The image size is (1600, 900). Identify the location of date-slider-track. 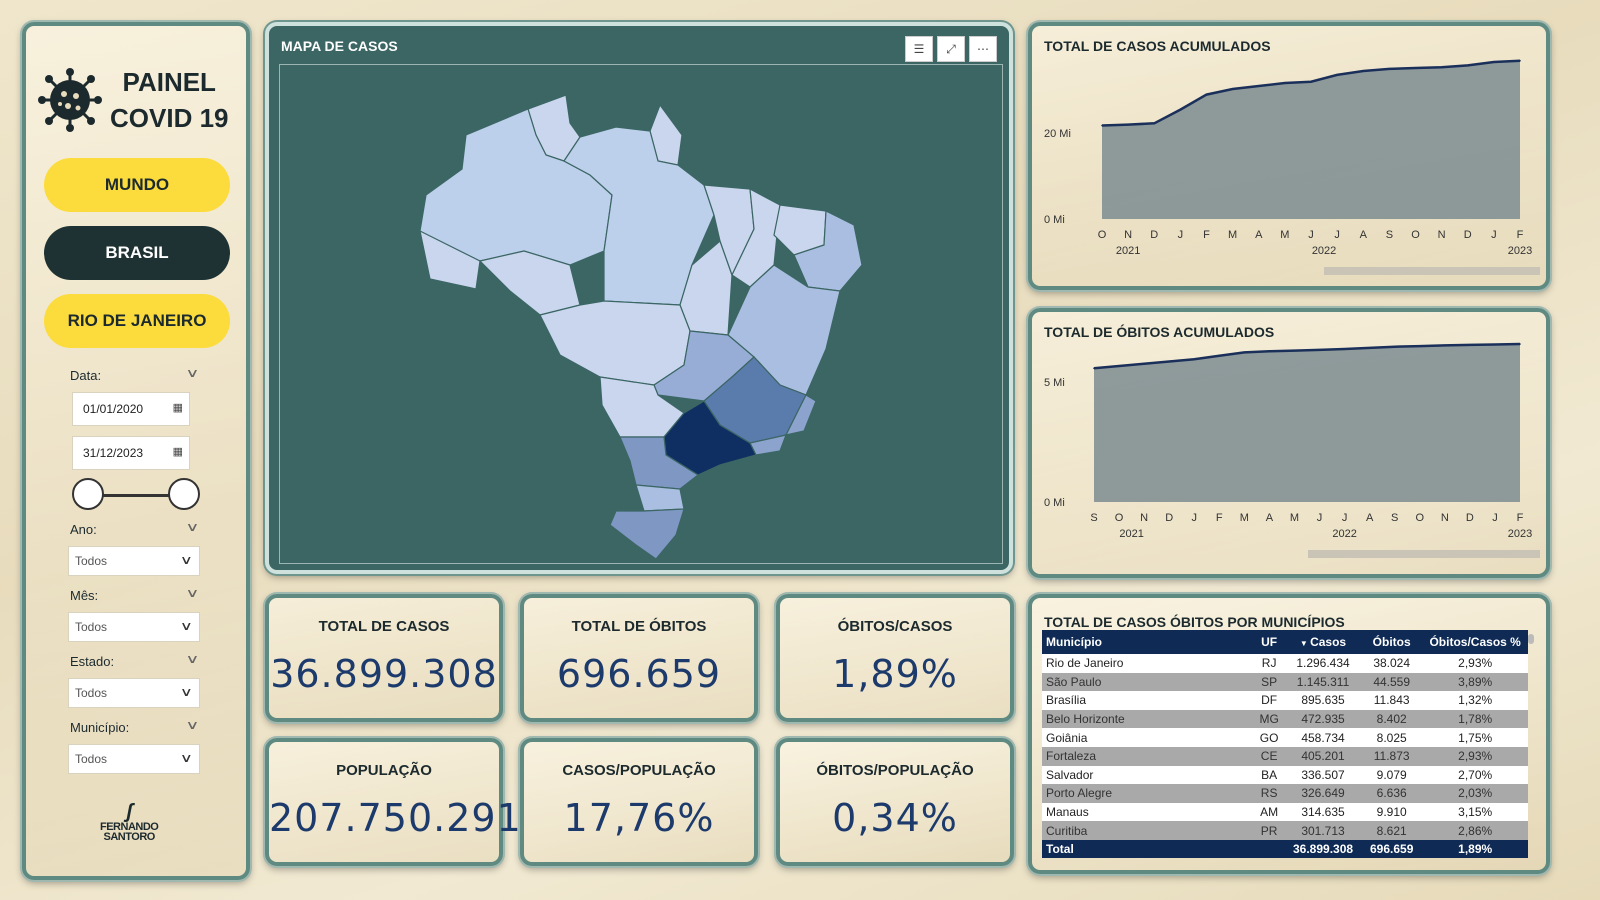
(138, 495).